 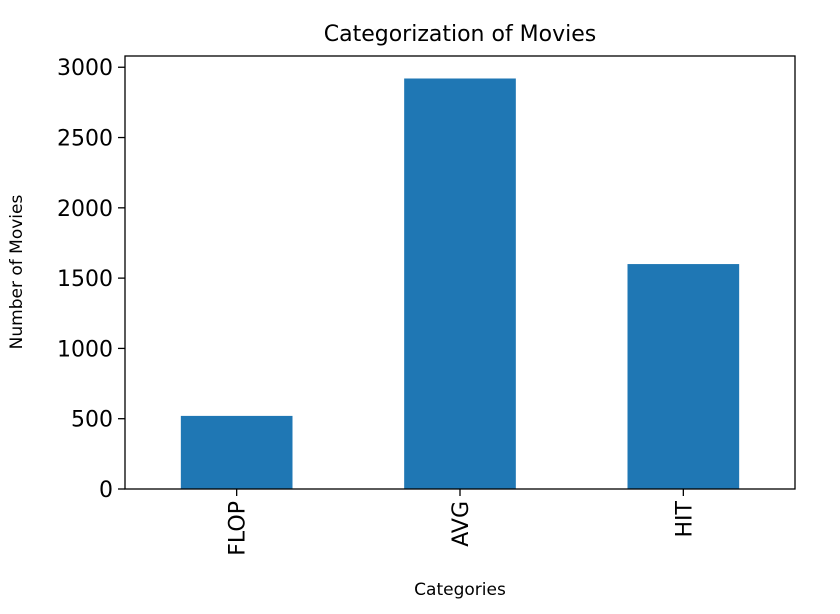 What do you see at coordinates (85, 139) in the screenshot?
I see `y-tick-label: 2500` at bounding box center [85, 139].